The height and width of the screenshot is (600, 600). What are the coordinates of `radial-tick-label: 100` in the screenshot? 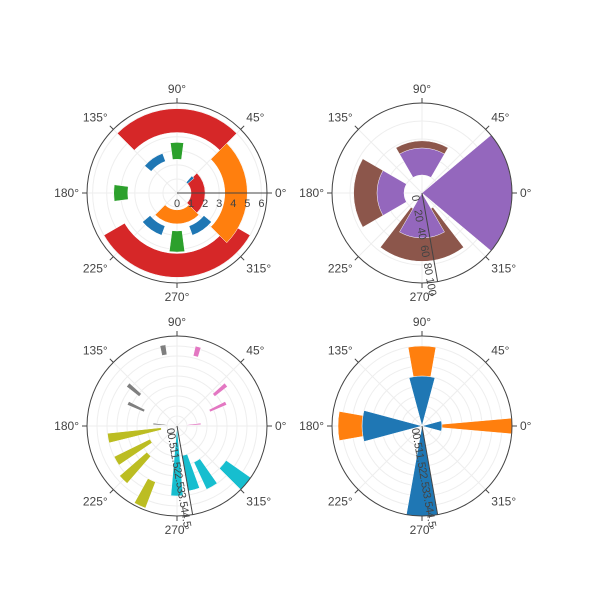 It's located at (430, 287).